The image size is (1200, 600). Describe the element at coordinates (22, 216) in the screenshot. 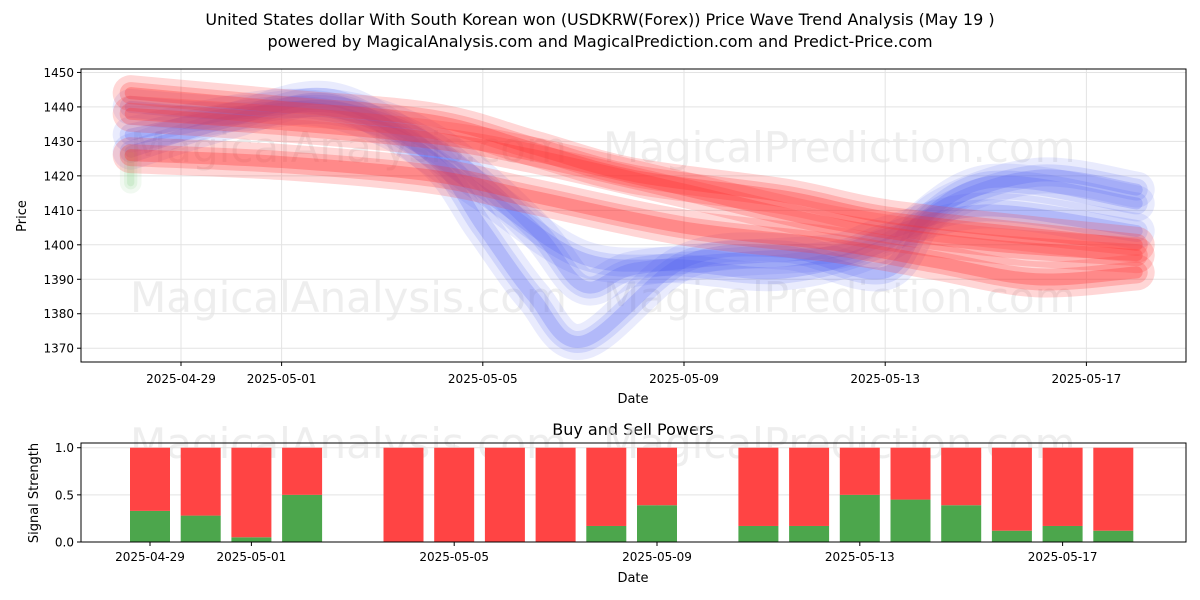

I see `price-y-label: Price` at that location.